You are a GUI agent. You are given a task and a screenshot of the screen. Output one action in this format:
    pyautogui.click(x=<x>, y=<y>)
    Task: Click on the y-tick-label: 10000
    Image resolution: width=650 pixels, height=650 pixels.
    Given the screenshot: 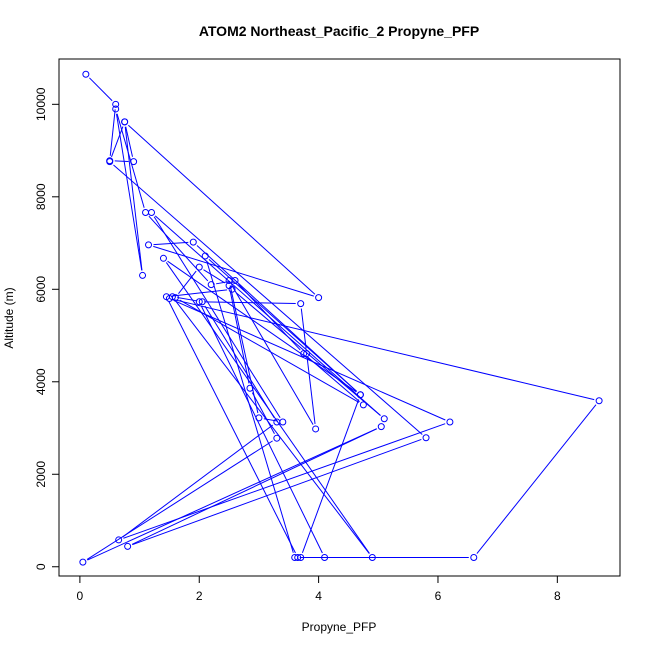 What is the action you would take?
    pyautogui.click(x=41, y=104)
    